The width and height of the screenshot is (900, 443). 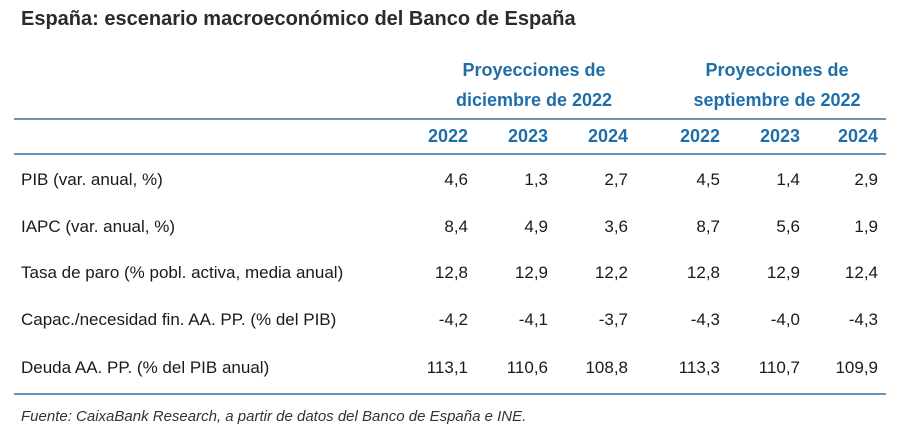 What do you see at coordinates (856, 367) in the screenshot?
I see `cell-value: 109,9` at bounding box center [856, 367].